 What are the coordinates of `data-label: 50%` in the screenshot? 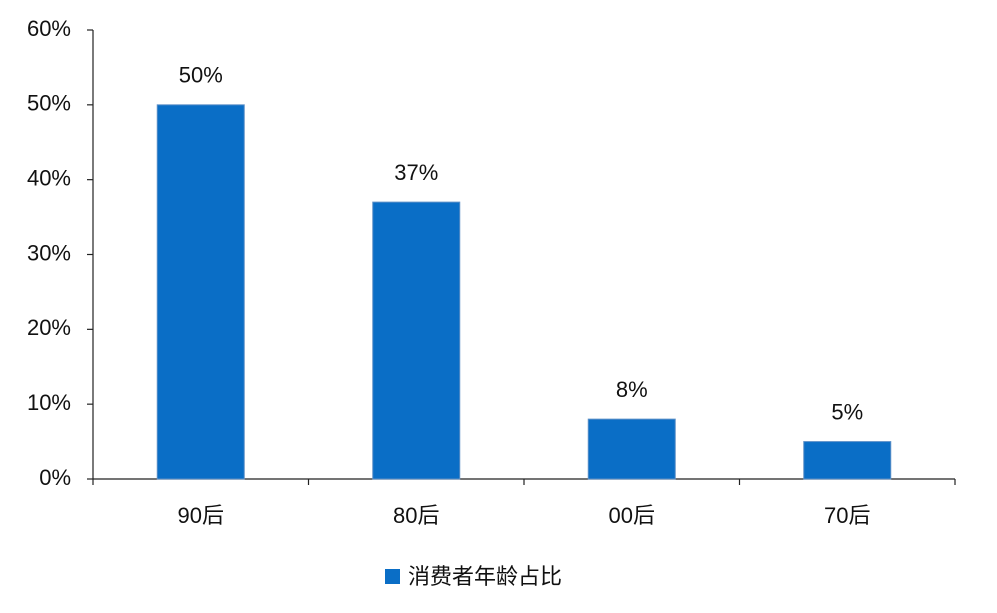 It's located at (201, 75).